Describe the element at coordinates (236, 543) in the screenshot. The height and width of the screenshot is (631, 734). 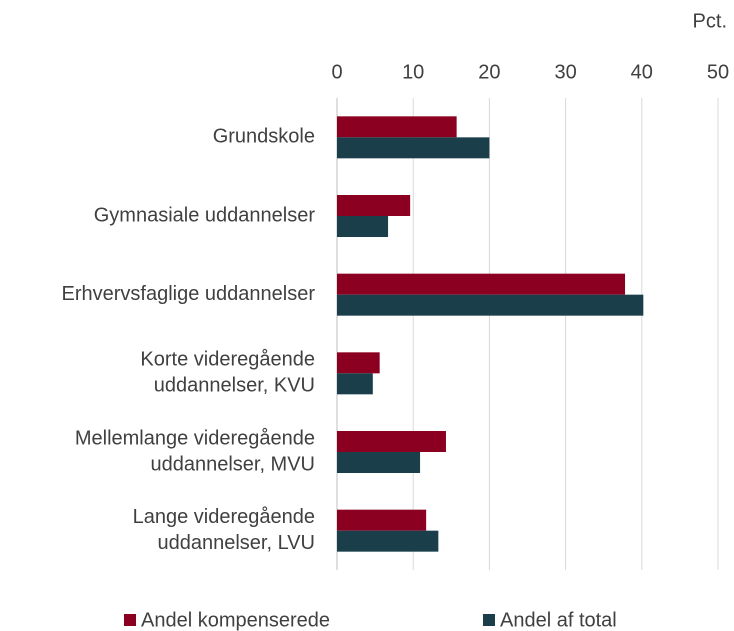
I see `y-tick-label: uddannelser, LVU` at that location.